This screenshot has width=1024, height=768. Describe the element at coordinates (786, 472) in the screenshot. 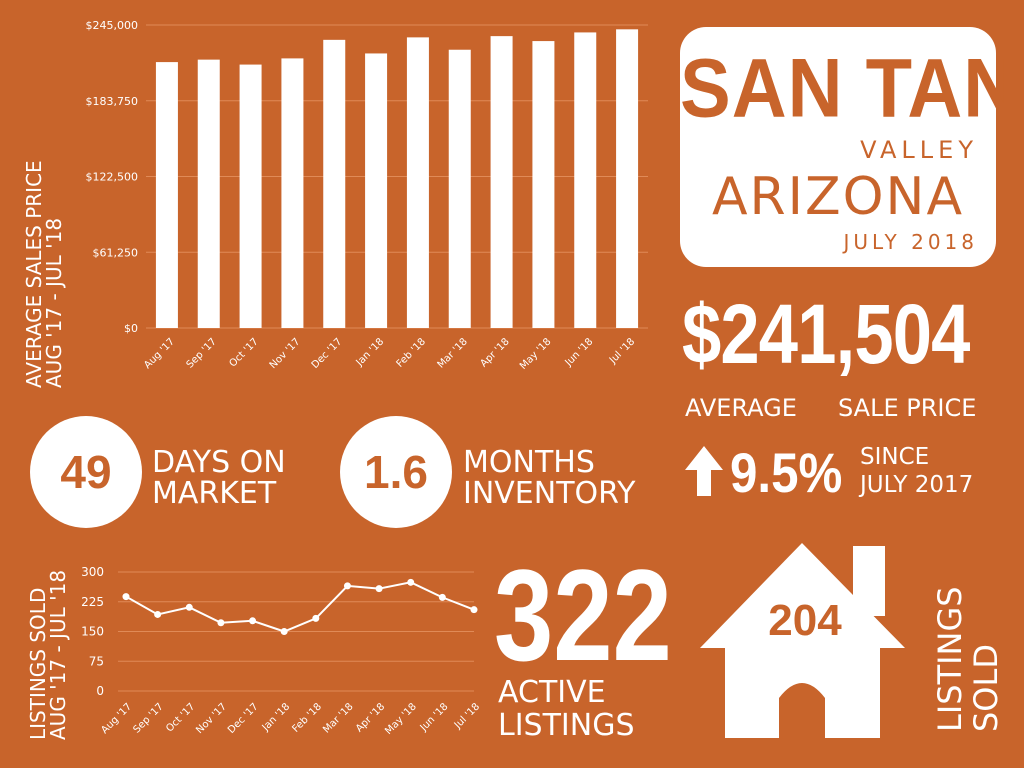

I see `change-value: 9.5%` at that location.